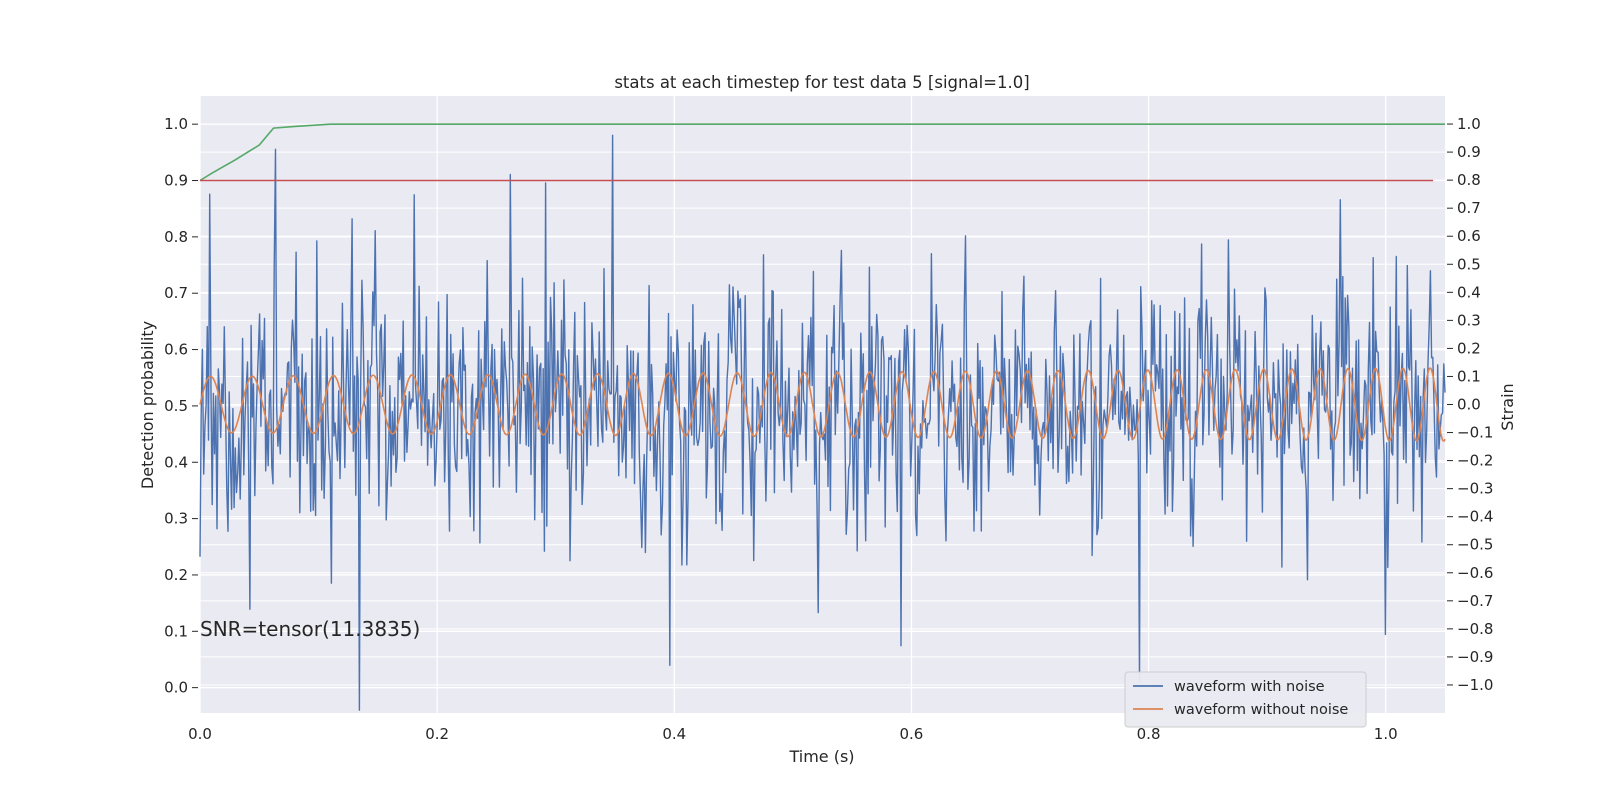 This screenshot has height=800, width=1600. Describe the element at coordinates (1469, 208) in the screenshot. I see `y-right-tick-label: 0.7` at that location.